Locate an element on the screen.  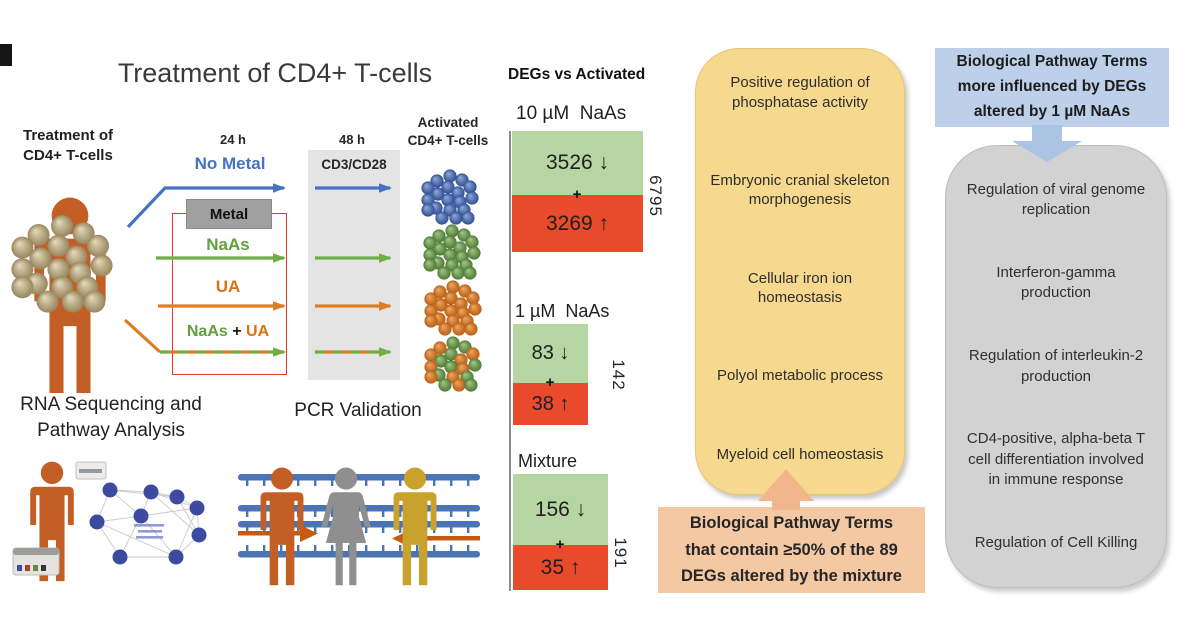
pcr-validation-title: PCR Validation is located at coordinates (358, 410).